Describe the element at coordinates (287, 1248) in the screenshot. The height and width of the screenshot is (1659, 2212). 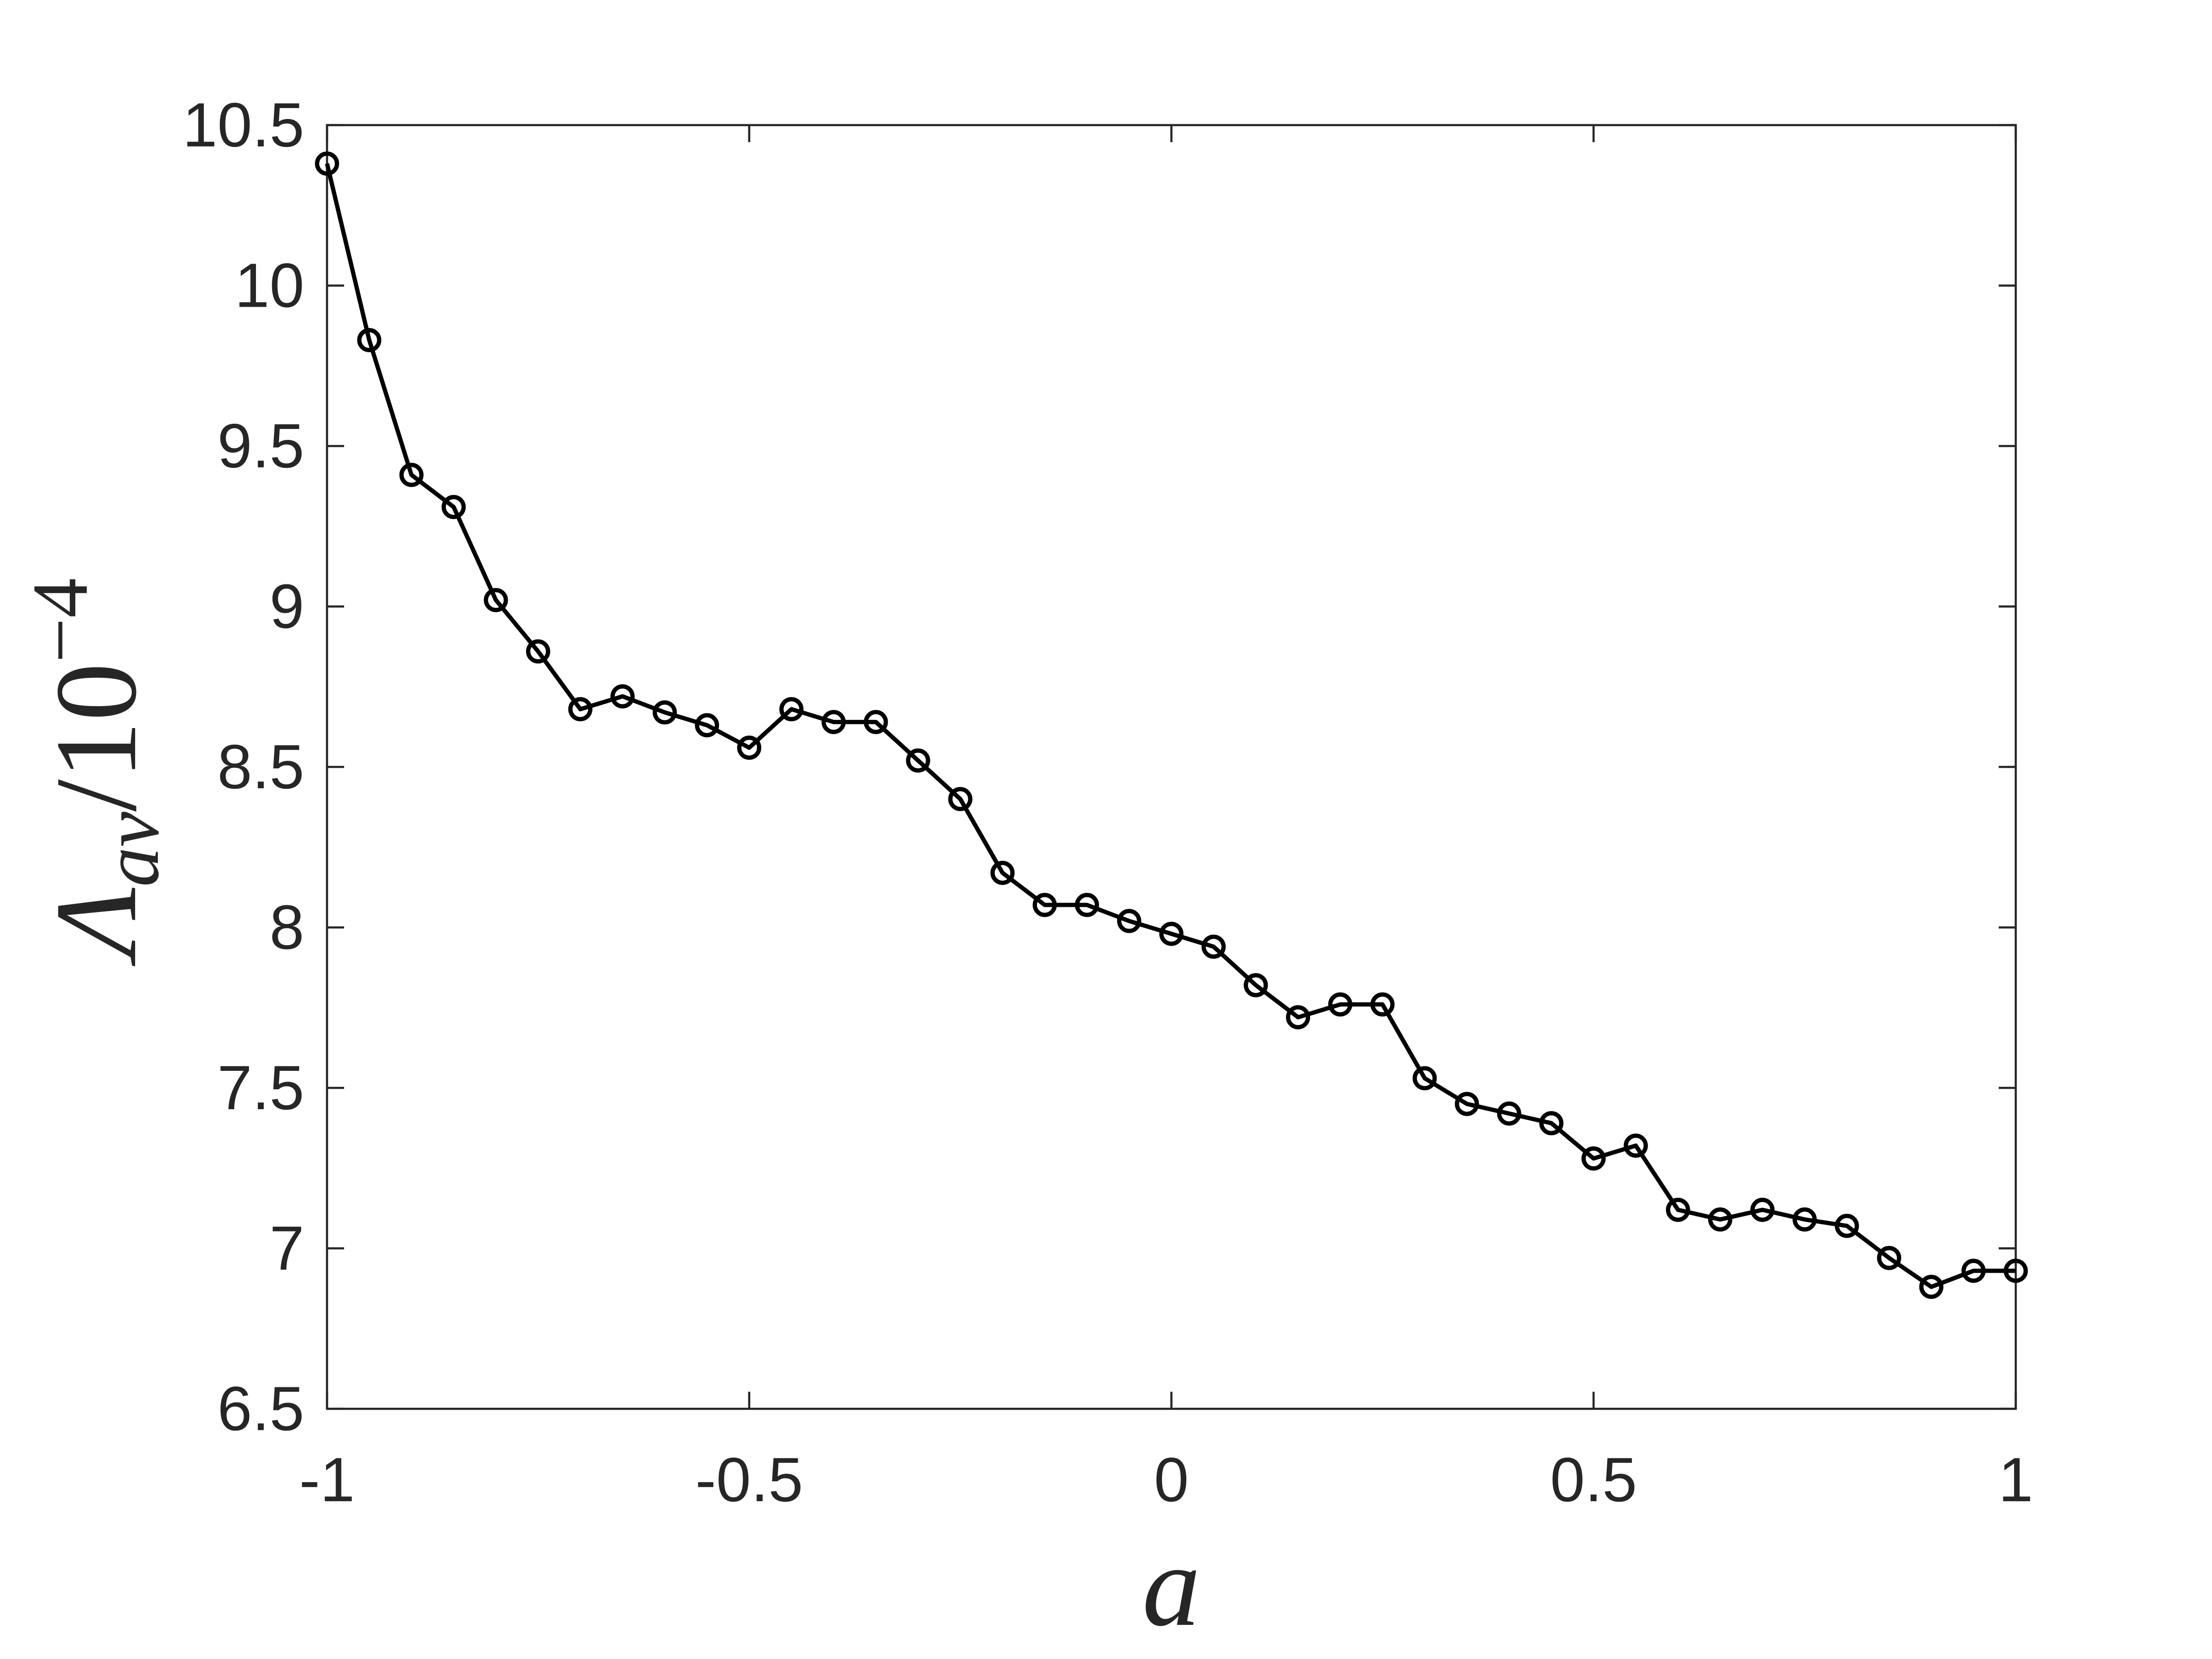
I see `y-tick-label: 7` at that location.